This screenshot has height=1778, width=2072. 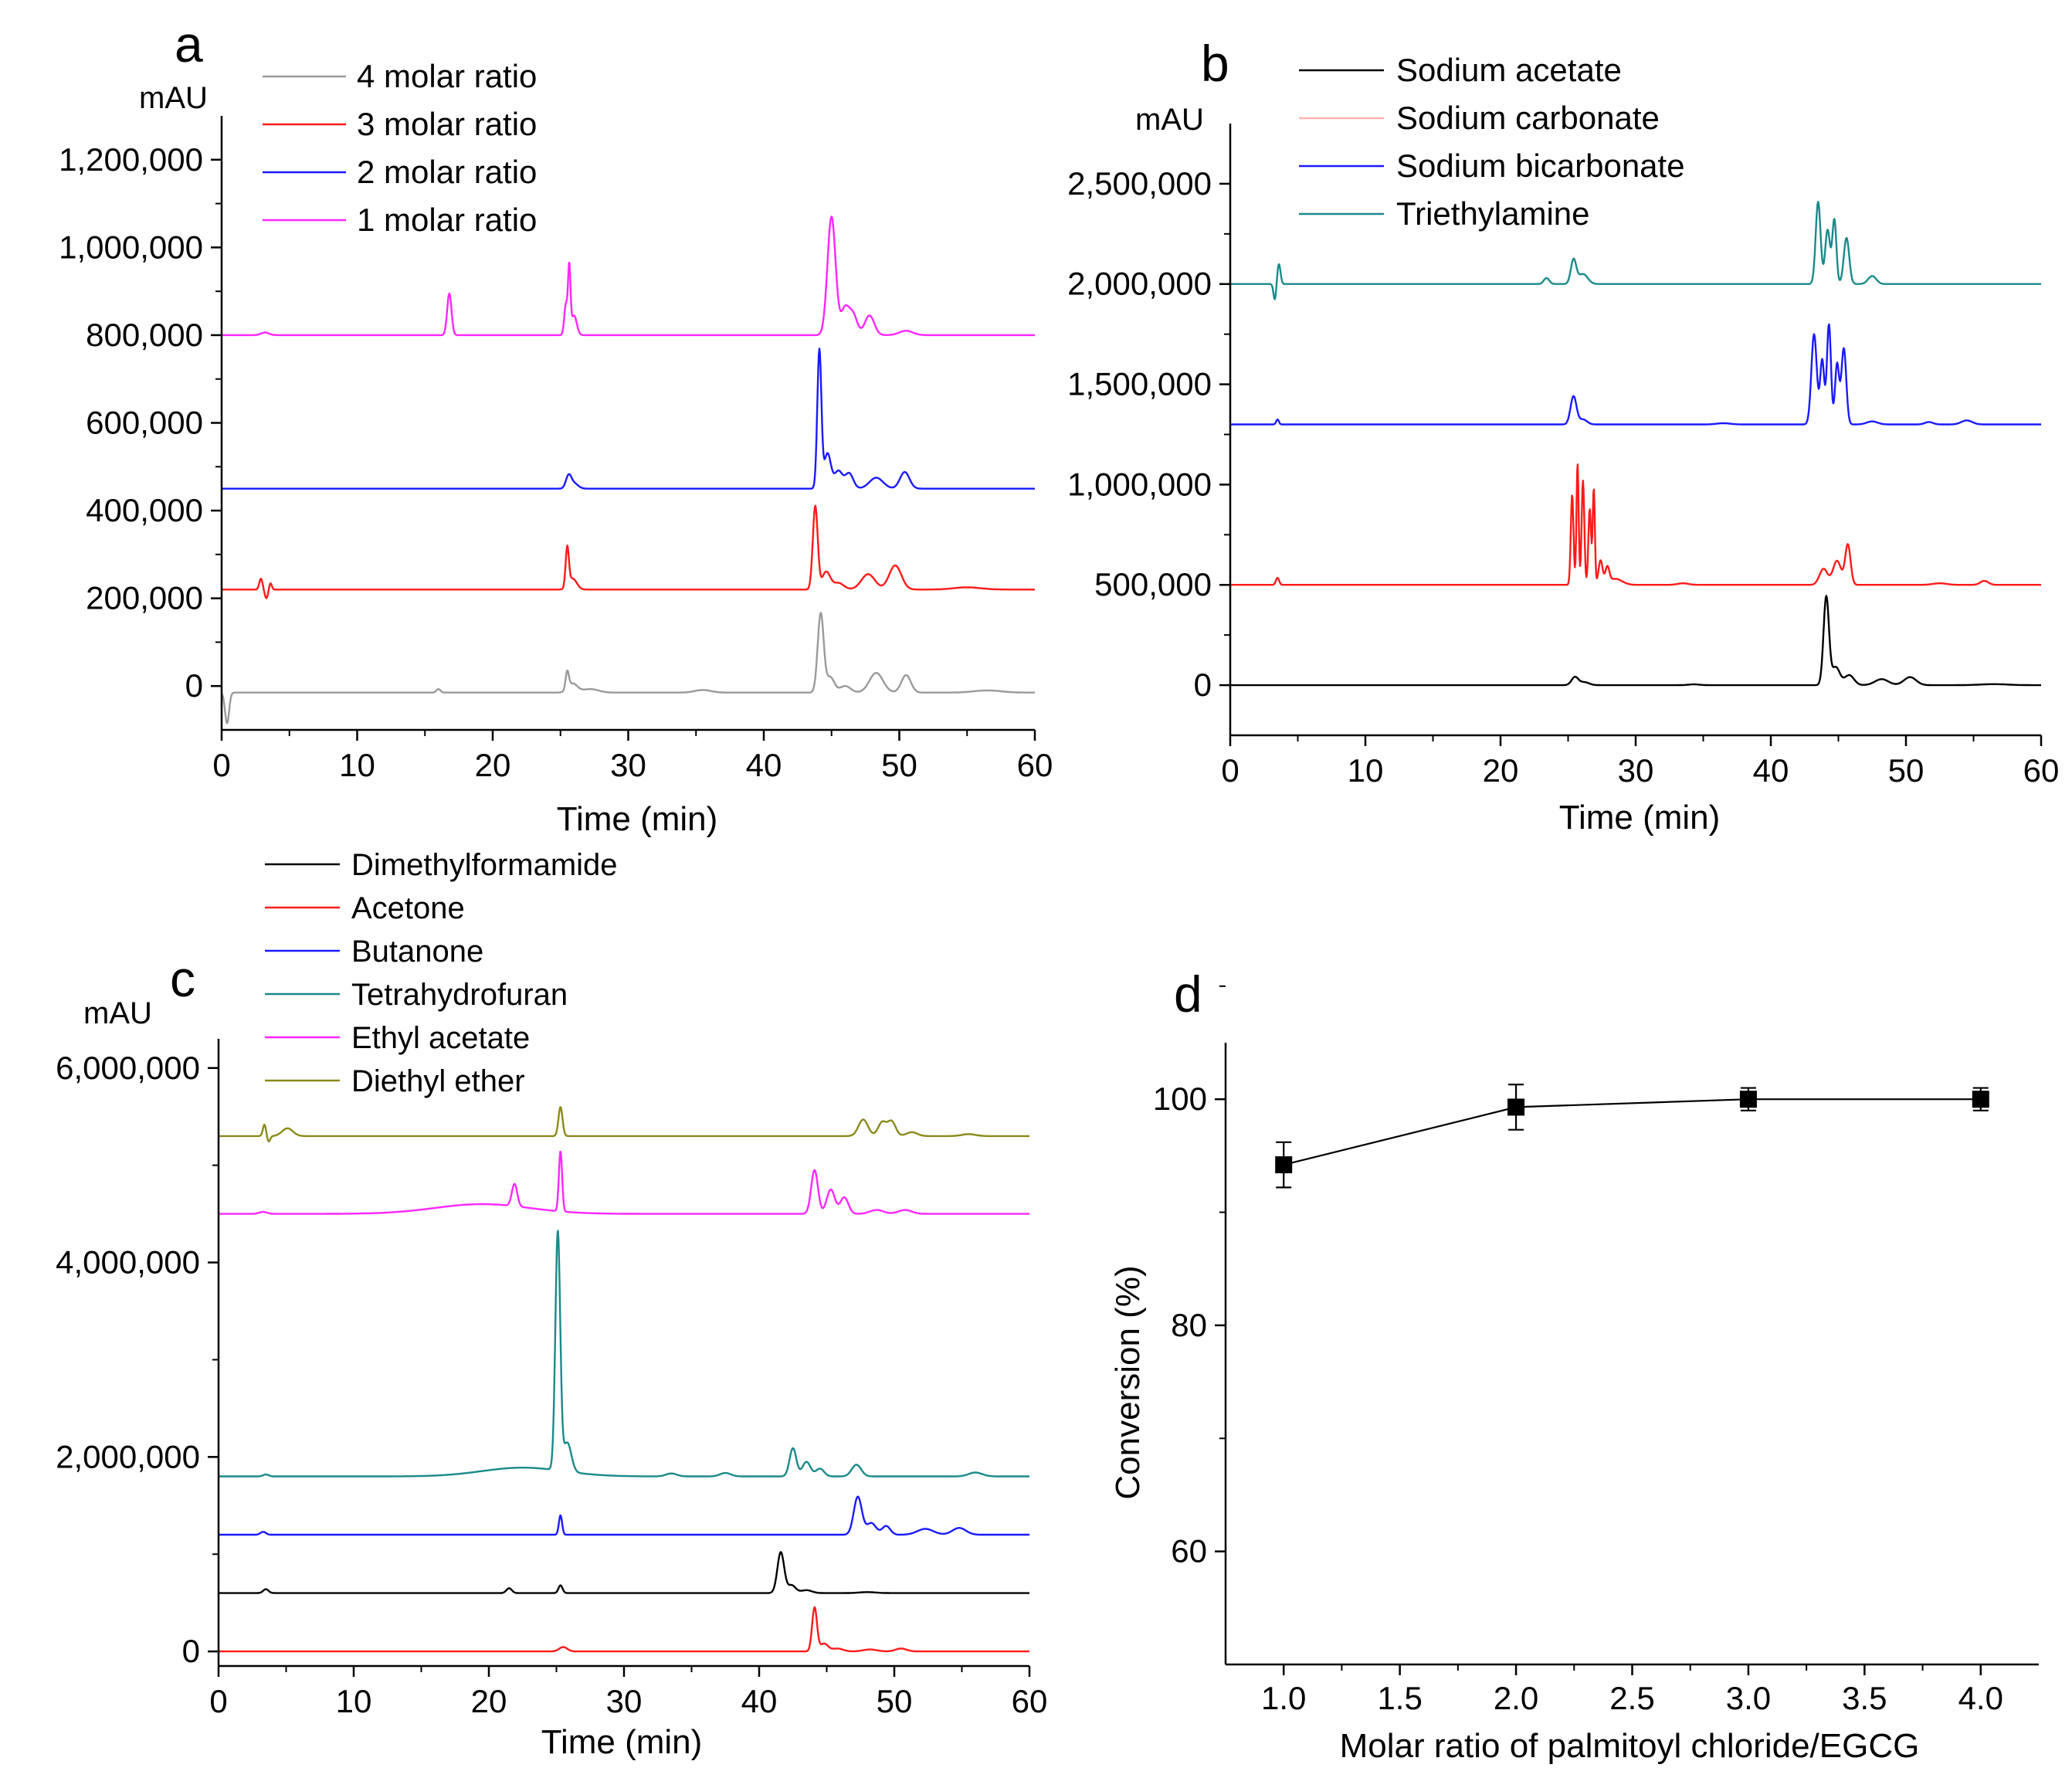 What do you see at coordinates (194, 685) in the screenshot?
I see `panel-a-y-tick-label-0: 0` at bounding box center [194, 685].